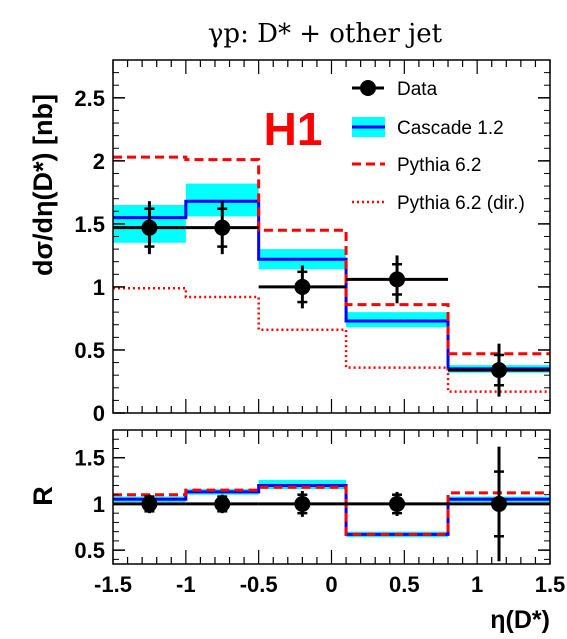 The width and height of the screenshot is (567, 639). I want to click on x-tick-label-0: -1.5, so click(113, 584).